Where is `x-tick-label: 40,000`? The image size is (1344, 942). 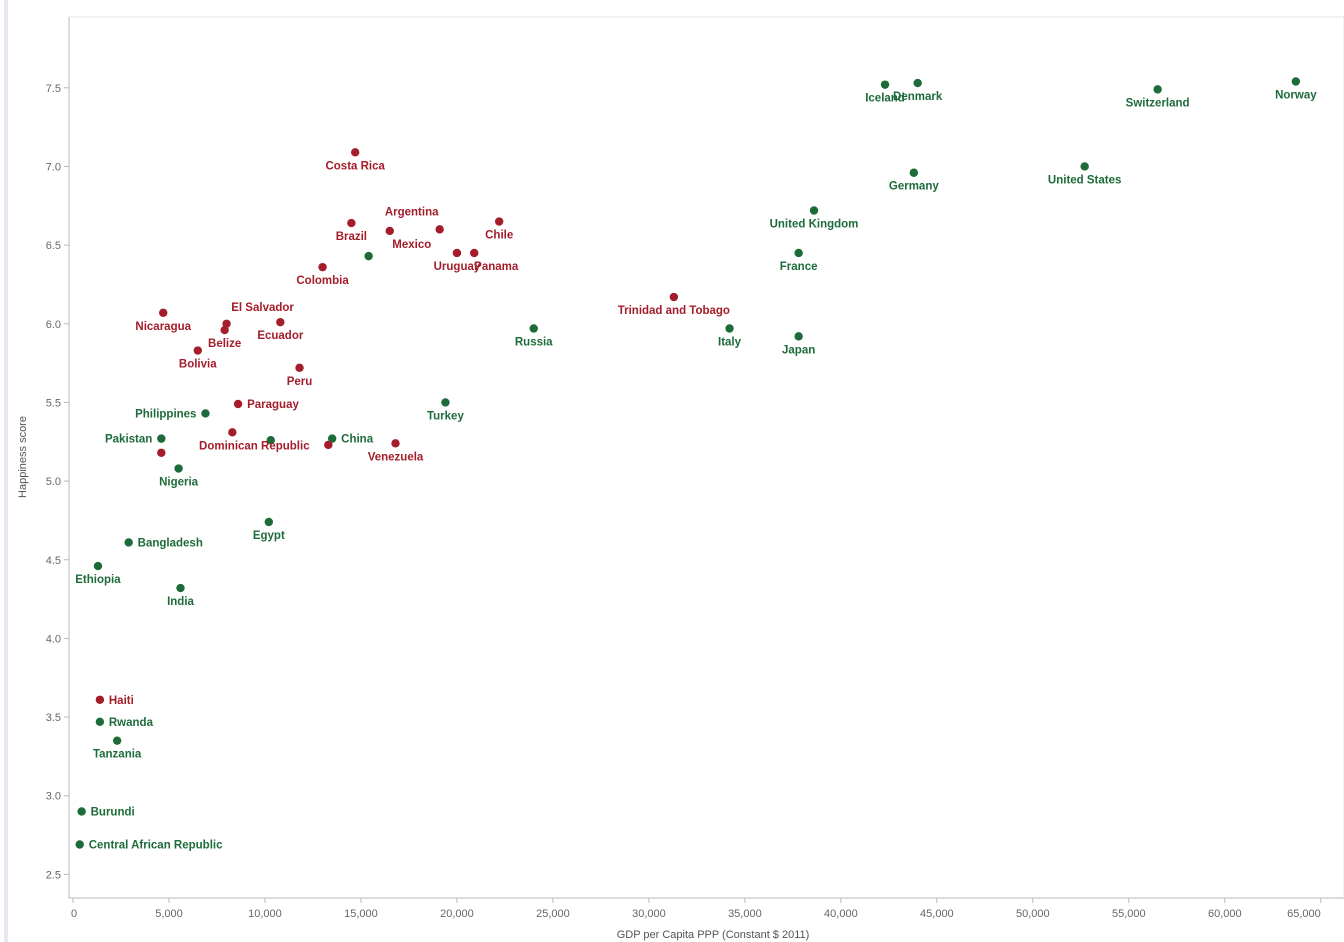
x-tick-label: 40,000 is located at coordinates (841, 914).